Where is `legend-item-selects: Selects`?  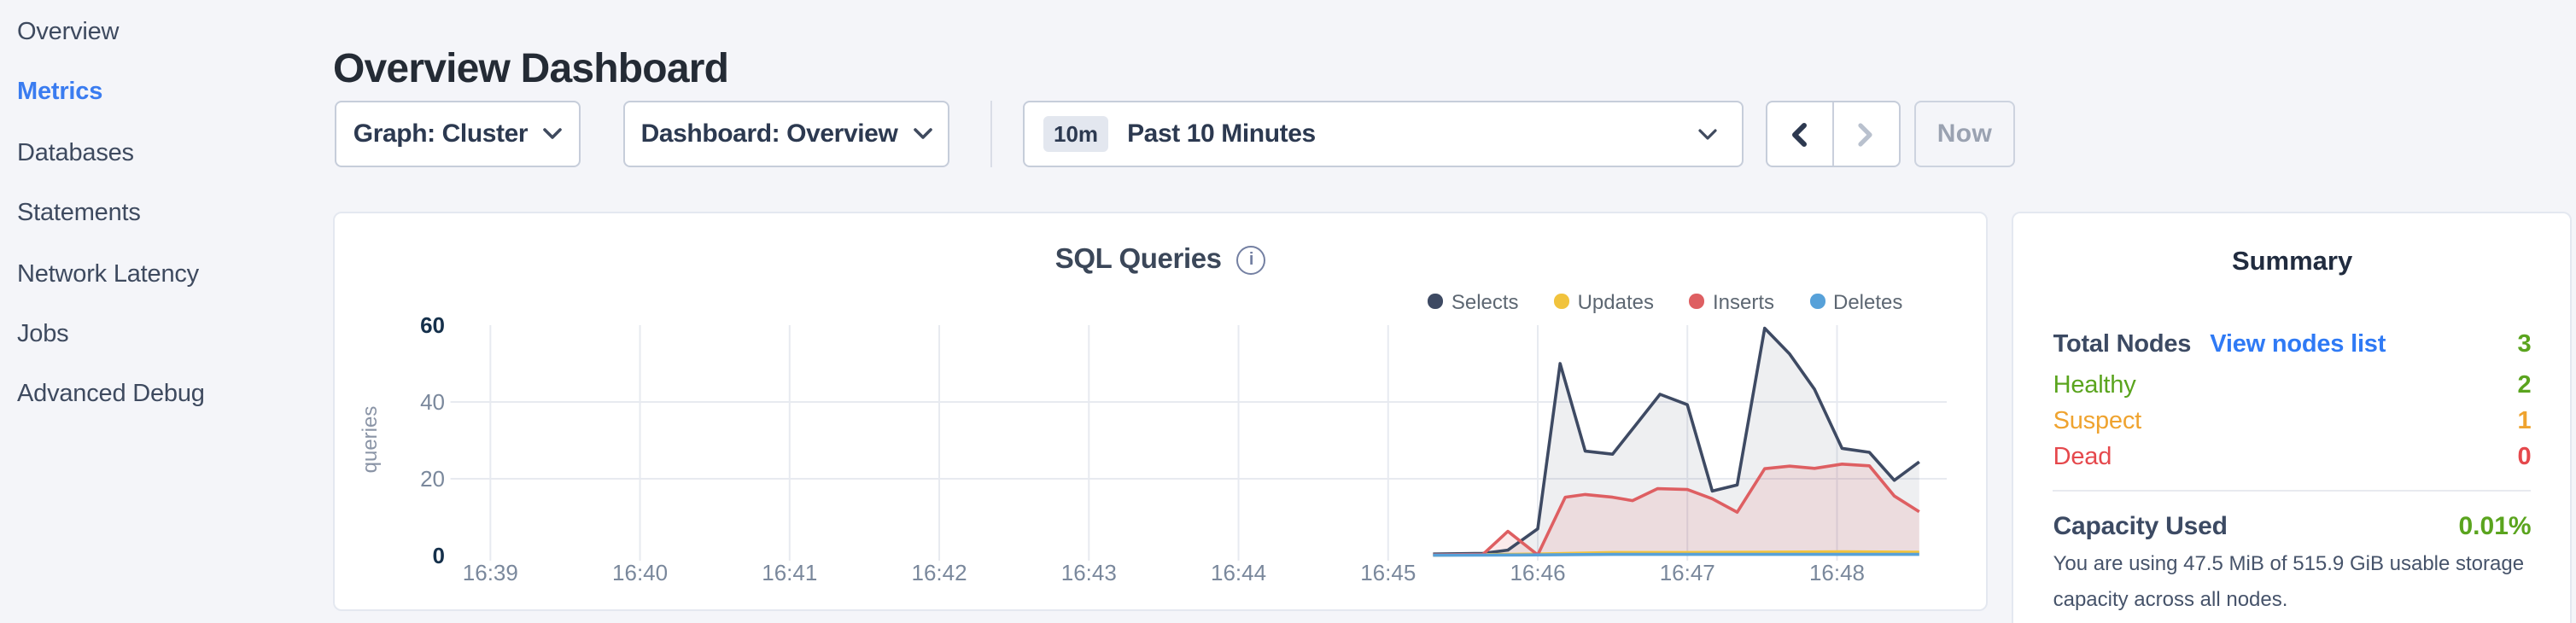
legend-item-selects: Selects is located at coordinates (1473, 301).